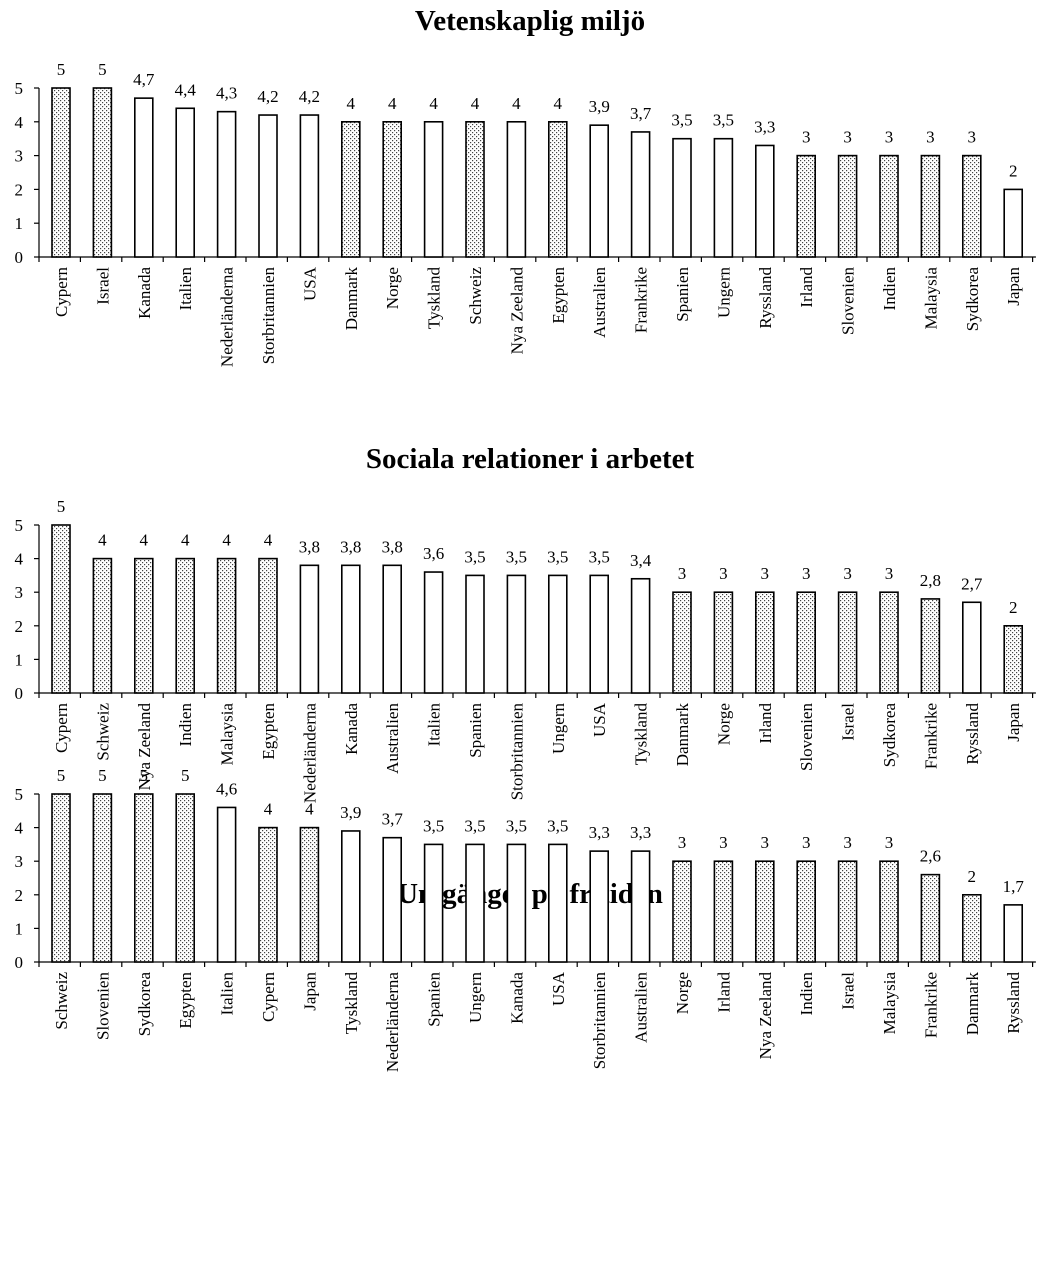 The image size is (1050, 1274). I want to click on data-label: 4,7, so click(144, 79).